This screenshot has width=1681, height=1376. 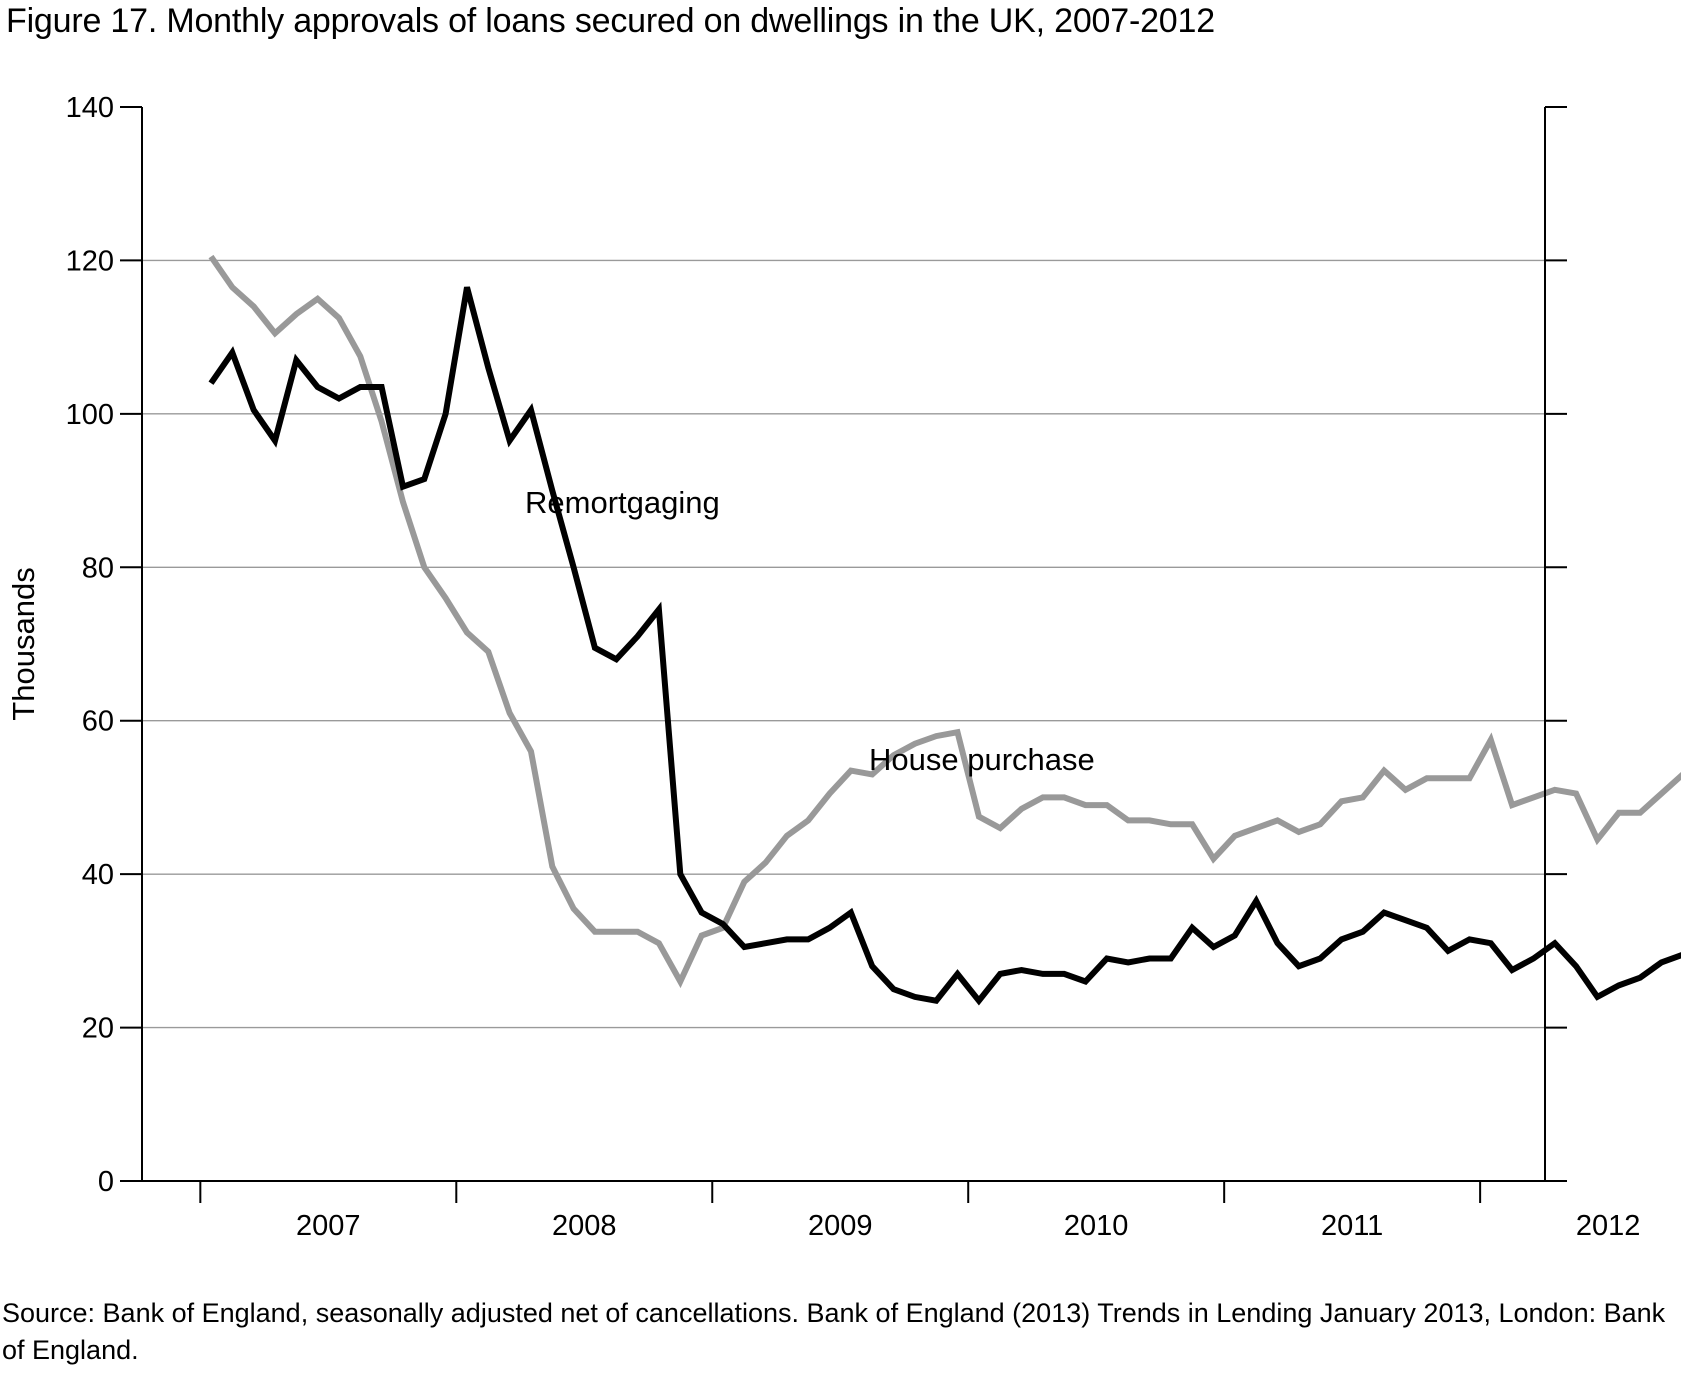 What do you see at coordinates (550, 631) in the screenshot?
I see `chart-labels: Thousands Remortgaging House purchase` at bounding box center [550, 631].